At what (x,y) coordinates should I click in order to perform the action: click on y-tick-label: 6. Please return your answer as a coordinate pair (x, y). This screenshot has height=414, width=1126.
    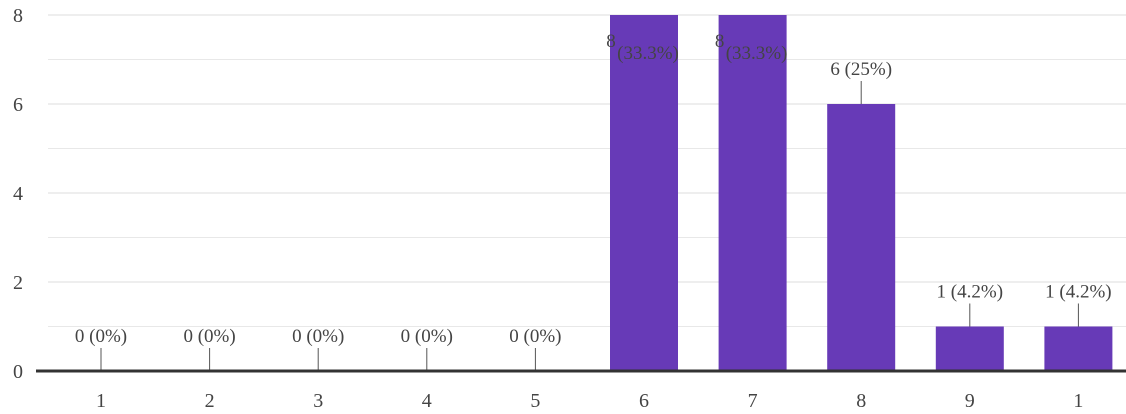
    Looking at the image, I should click on (18, 105).